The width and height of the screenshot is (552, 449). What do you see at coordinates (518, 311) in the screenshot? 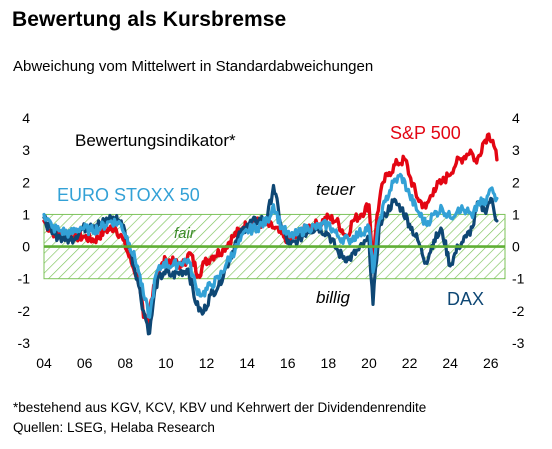
I see `y-tick-right: -2` at bounding box center [518, 311].